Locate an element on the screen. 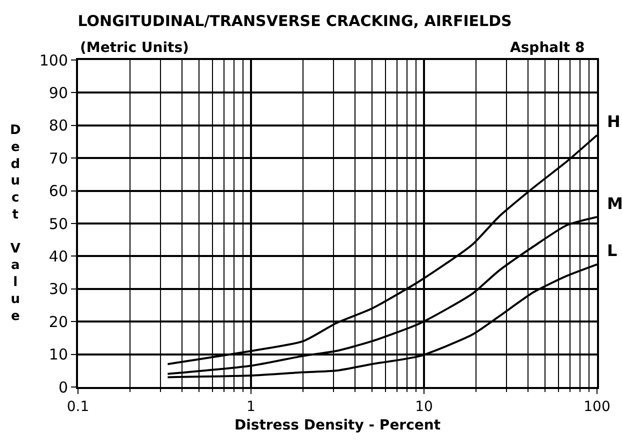  x-tick-label: 10 is located at coordinates (424, 406).